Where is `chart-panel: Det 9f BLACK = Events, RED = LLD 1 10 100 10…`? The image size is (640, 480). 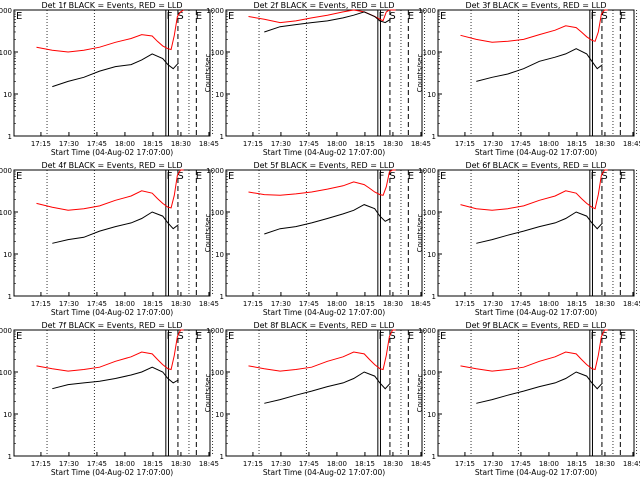
chart-panel: Det 9f BLACK = Events, RED = LLD 1 10 100 10… is located at coordinates (528, 399).